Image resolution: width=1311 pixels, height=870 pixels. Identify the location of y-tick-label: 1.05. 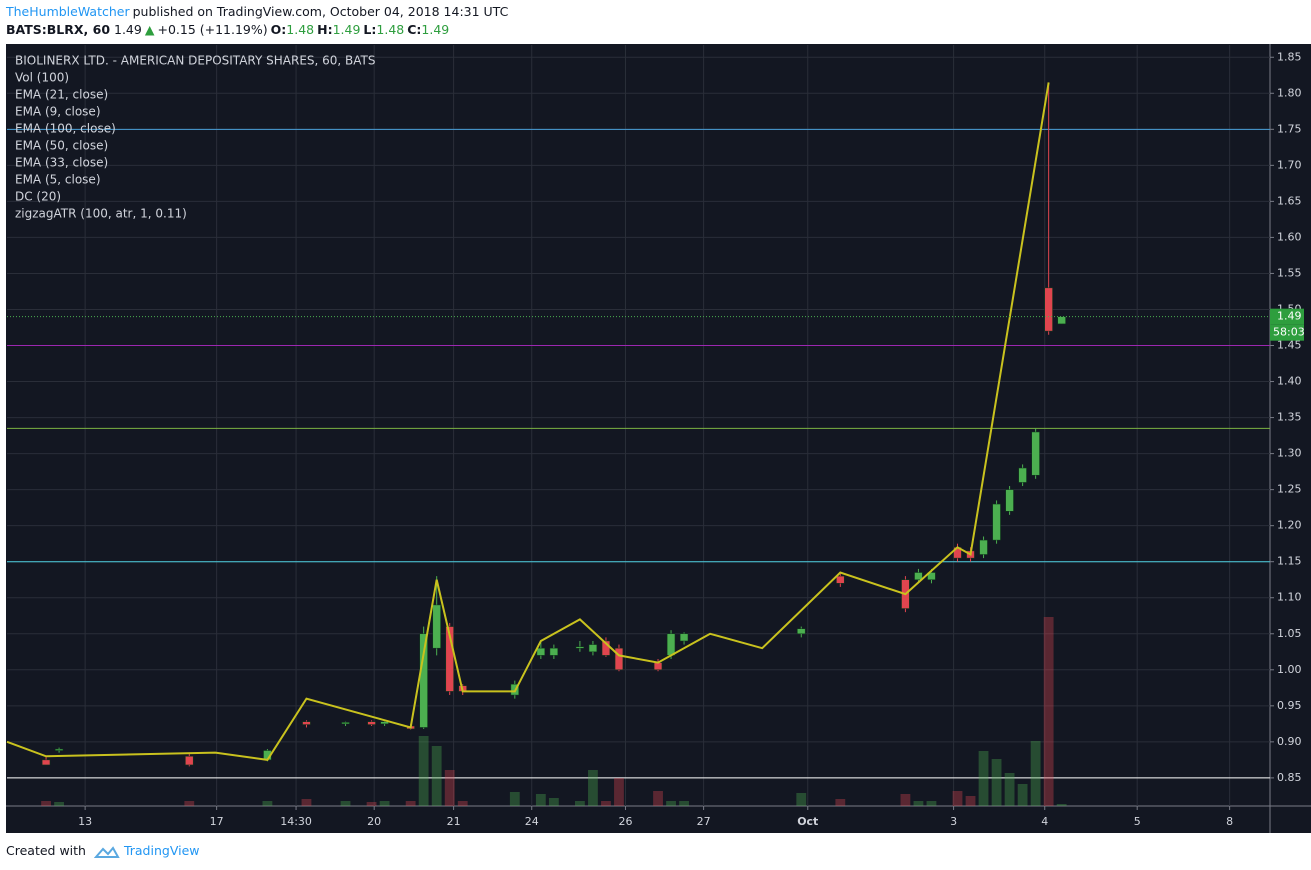
(1289, 633).